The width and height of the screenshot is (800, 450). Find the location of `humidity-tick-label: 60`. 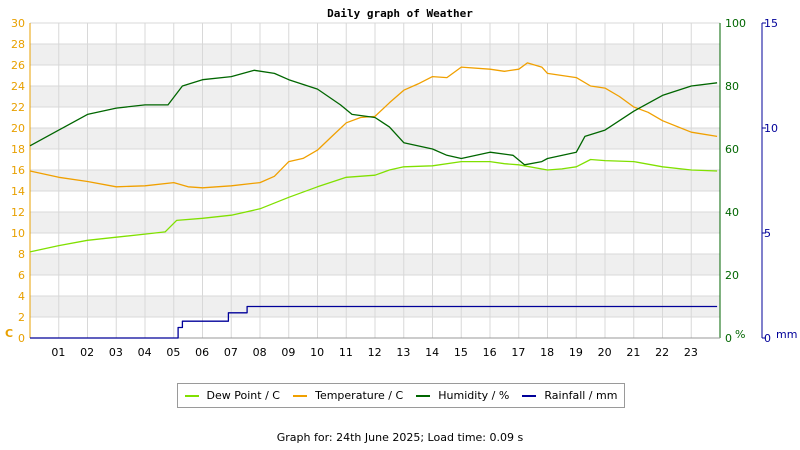

humidity-tick-label: 60 is located at coordinates (732, 149).